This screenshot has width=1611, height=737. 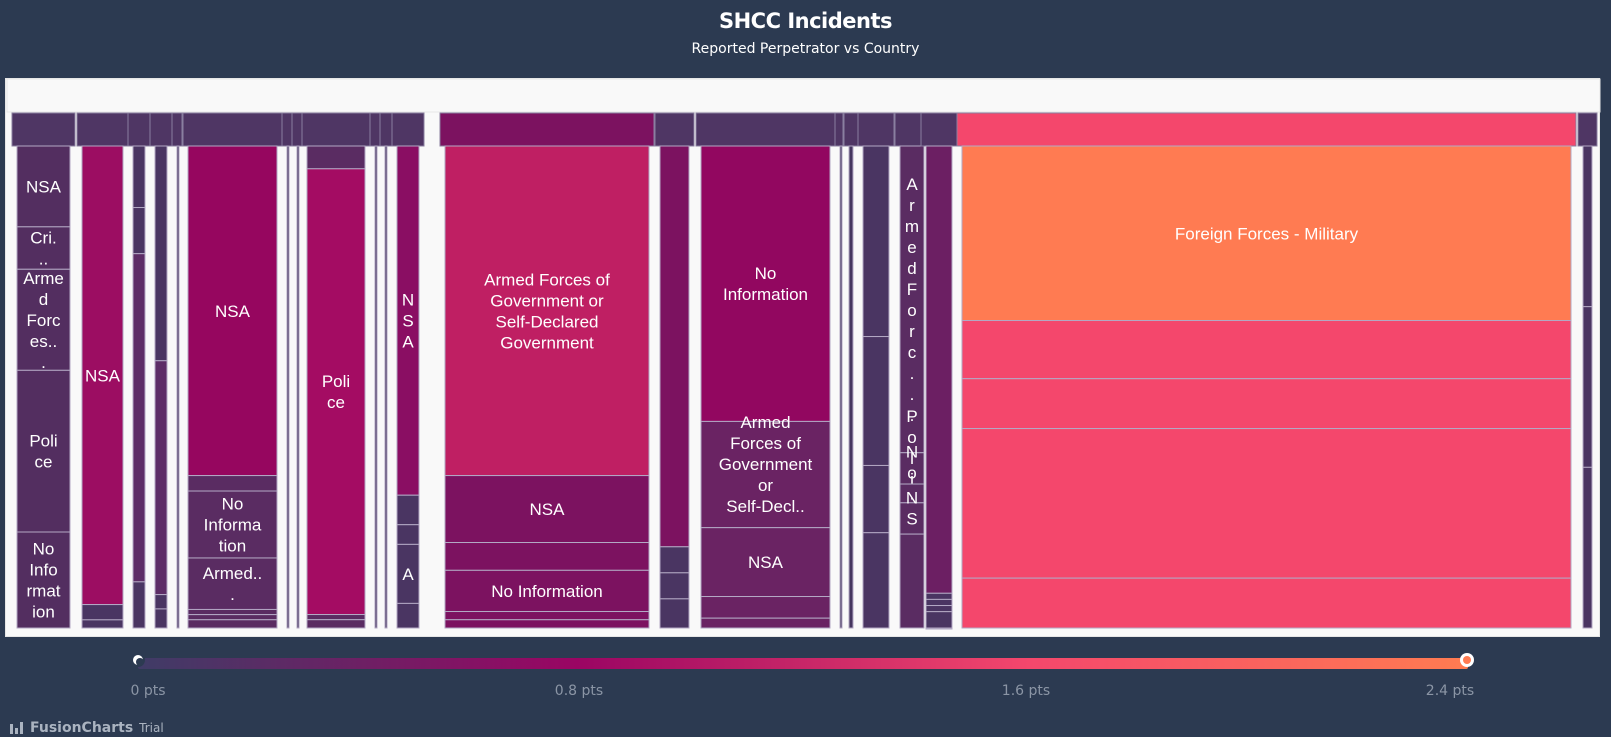 I want to click on cell-label-0-3: Poli ce, so click(x=43, y=452).